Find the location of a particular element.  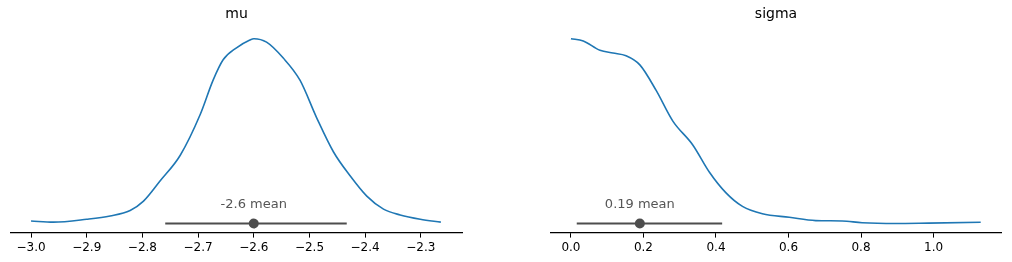

x-tick-label: −2.5 is located at coordinates (309, 246).